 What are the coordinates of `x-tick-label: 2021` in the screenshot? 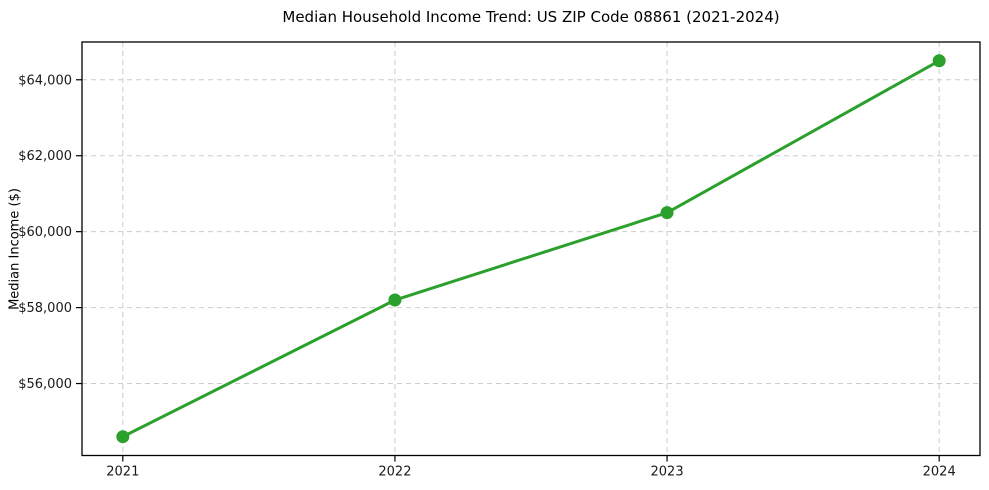 It's located at (122, 472).